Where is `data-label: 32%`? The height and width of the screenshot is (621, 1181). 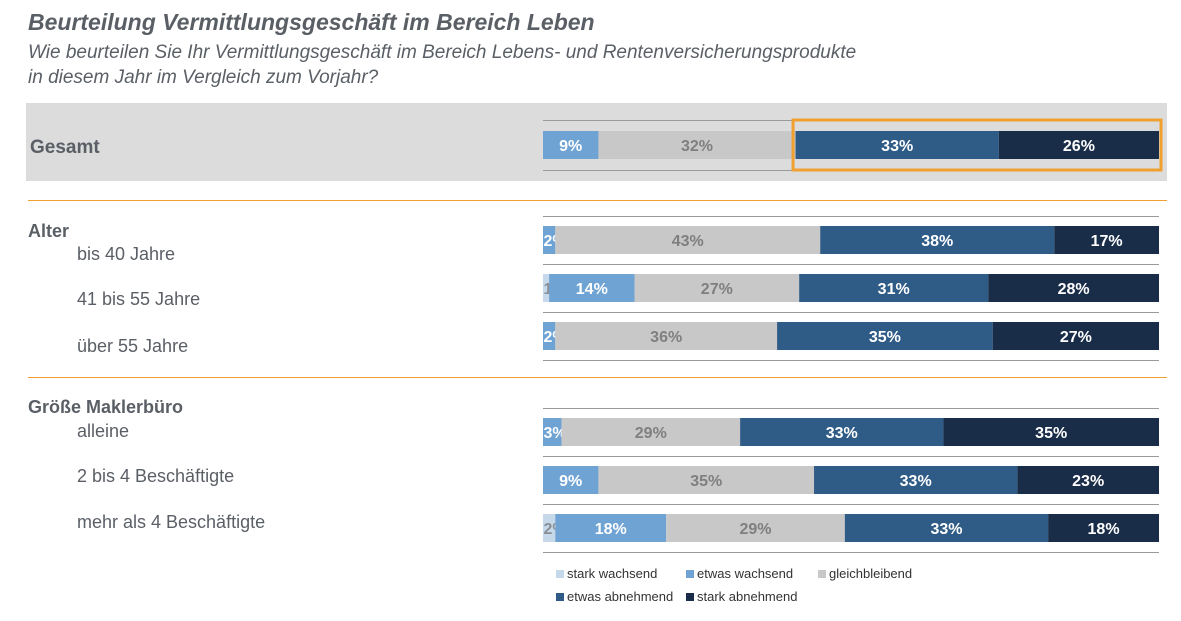 data-label: 32% is located at coordinates (697, 146).